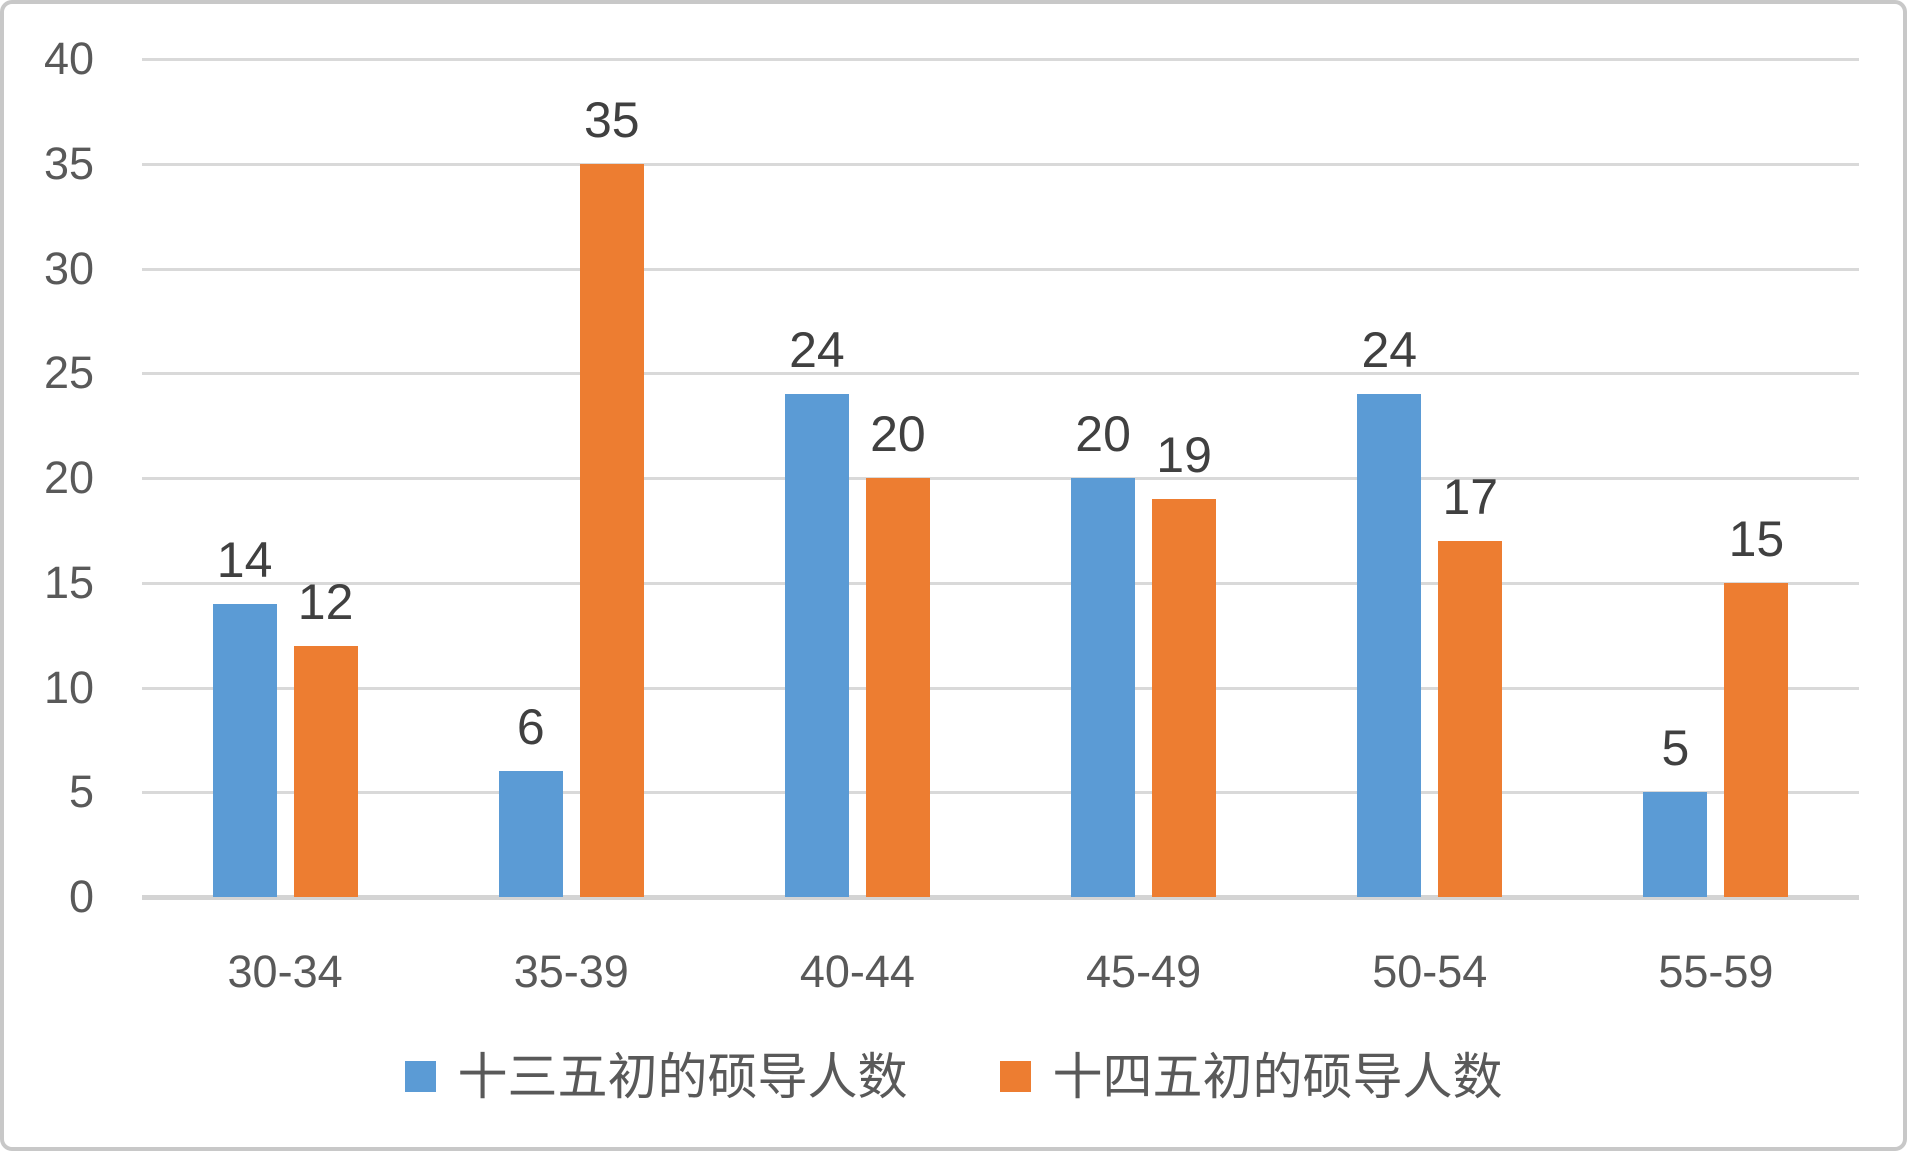 The width and height of the screenshot is (1907, 1151). What do you see at coordinates (81, 792) in the screenshot?
I see `y-axis-tick-label: 5` at bounding box center [81, 792].